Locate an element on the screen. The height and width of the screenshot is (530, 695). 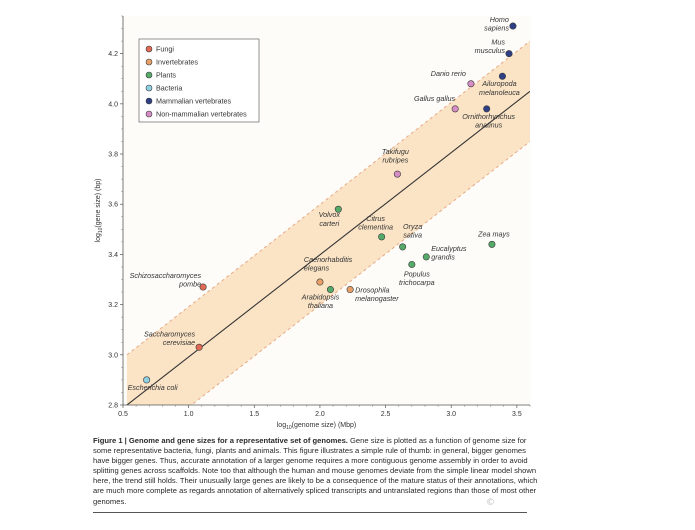
y-tick-label: 3.2 is located at coordinates (113, 305).